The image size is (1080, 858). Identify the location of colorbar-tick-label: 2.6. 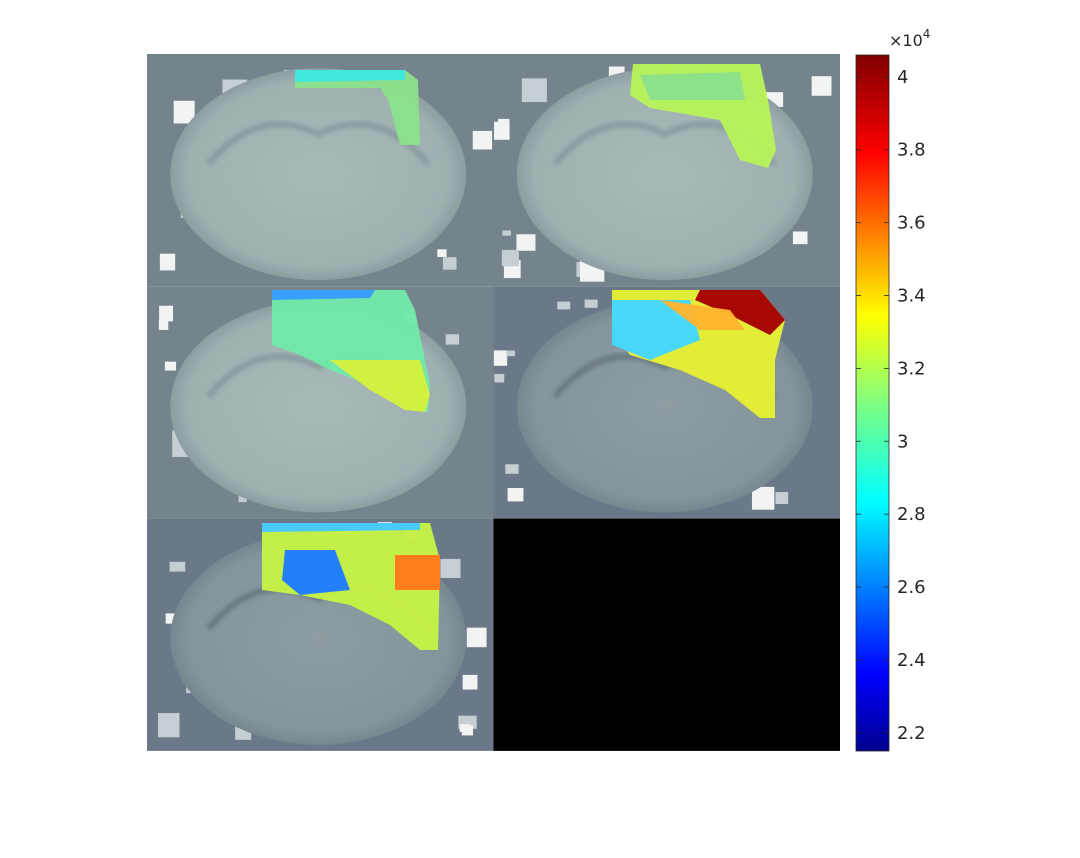
(911, 587).